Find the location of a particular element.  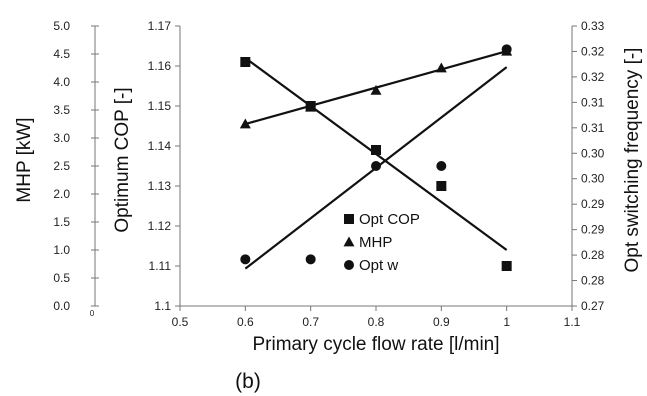

frequency-axis-title: Opt switching frequency [-] is located at coordinates (632, 160).